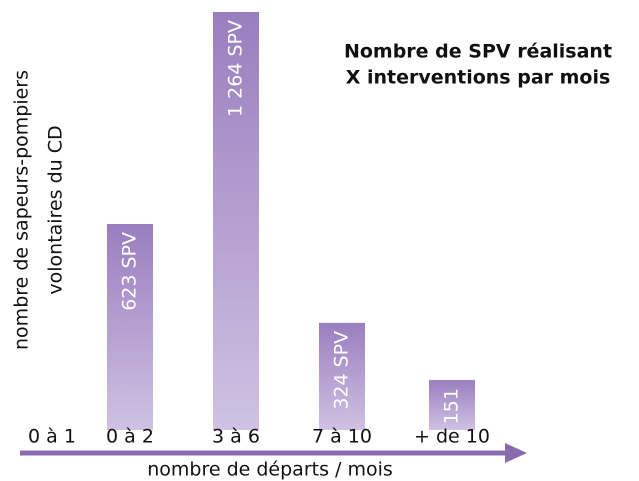 This screenshot has height=481, width=639. What do you see at coordinates (270, 470) in the screenshot?
I see `x-axis-label: nombre de départs / mois` at bounding box center [270, 470].